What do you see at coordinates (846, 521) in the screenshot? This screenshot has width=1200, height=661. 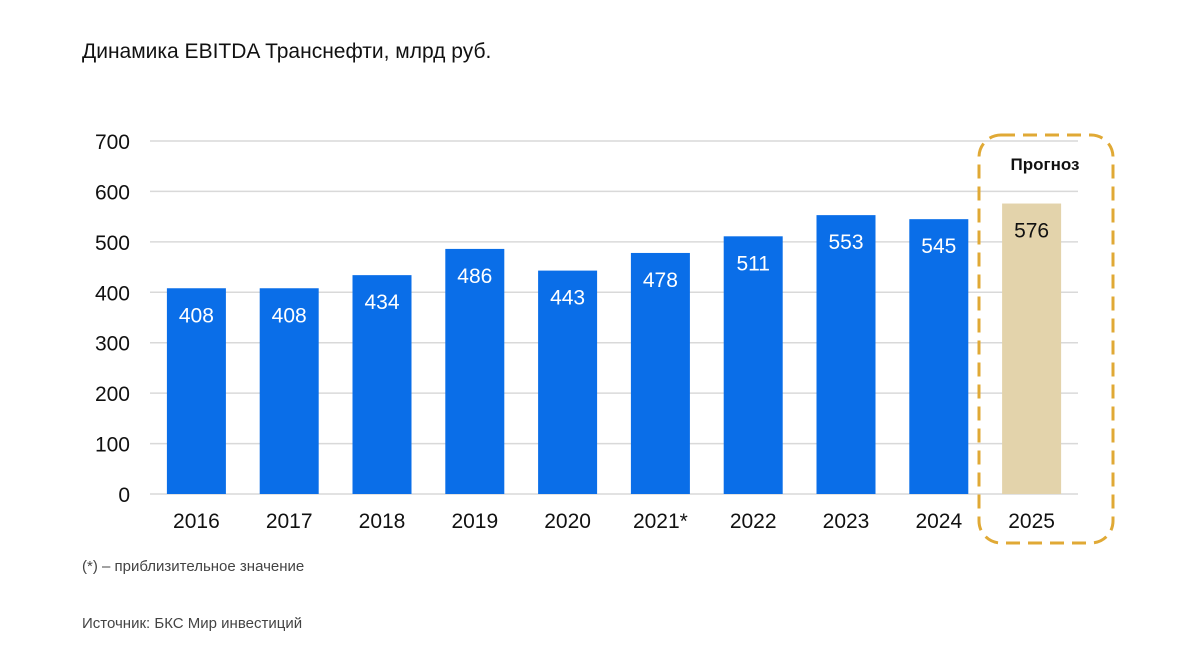 I see `x-tick-label: 2023` at bounding box center [846, 521].